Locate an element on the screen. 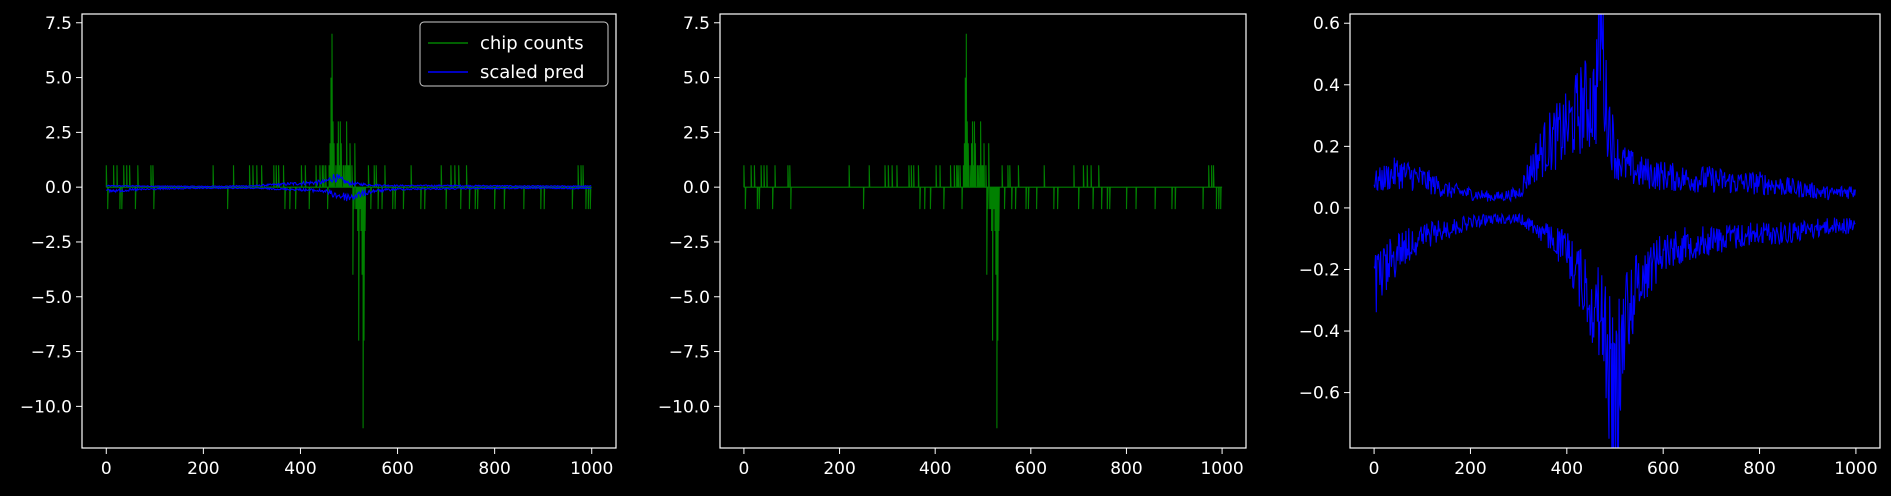  series-1-upper-line is located at coordinates (1614, 108).